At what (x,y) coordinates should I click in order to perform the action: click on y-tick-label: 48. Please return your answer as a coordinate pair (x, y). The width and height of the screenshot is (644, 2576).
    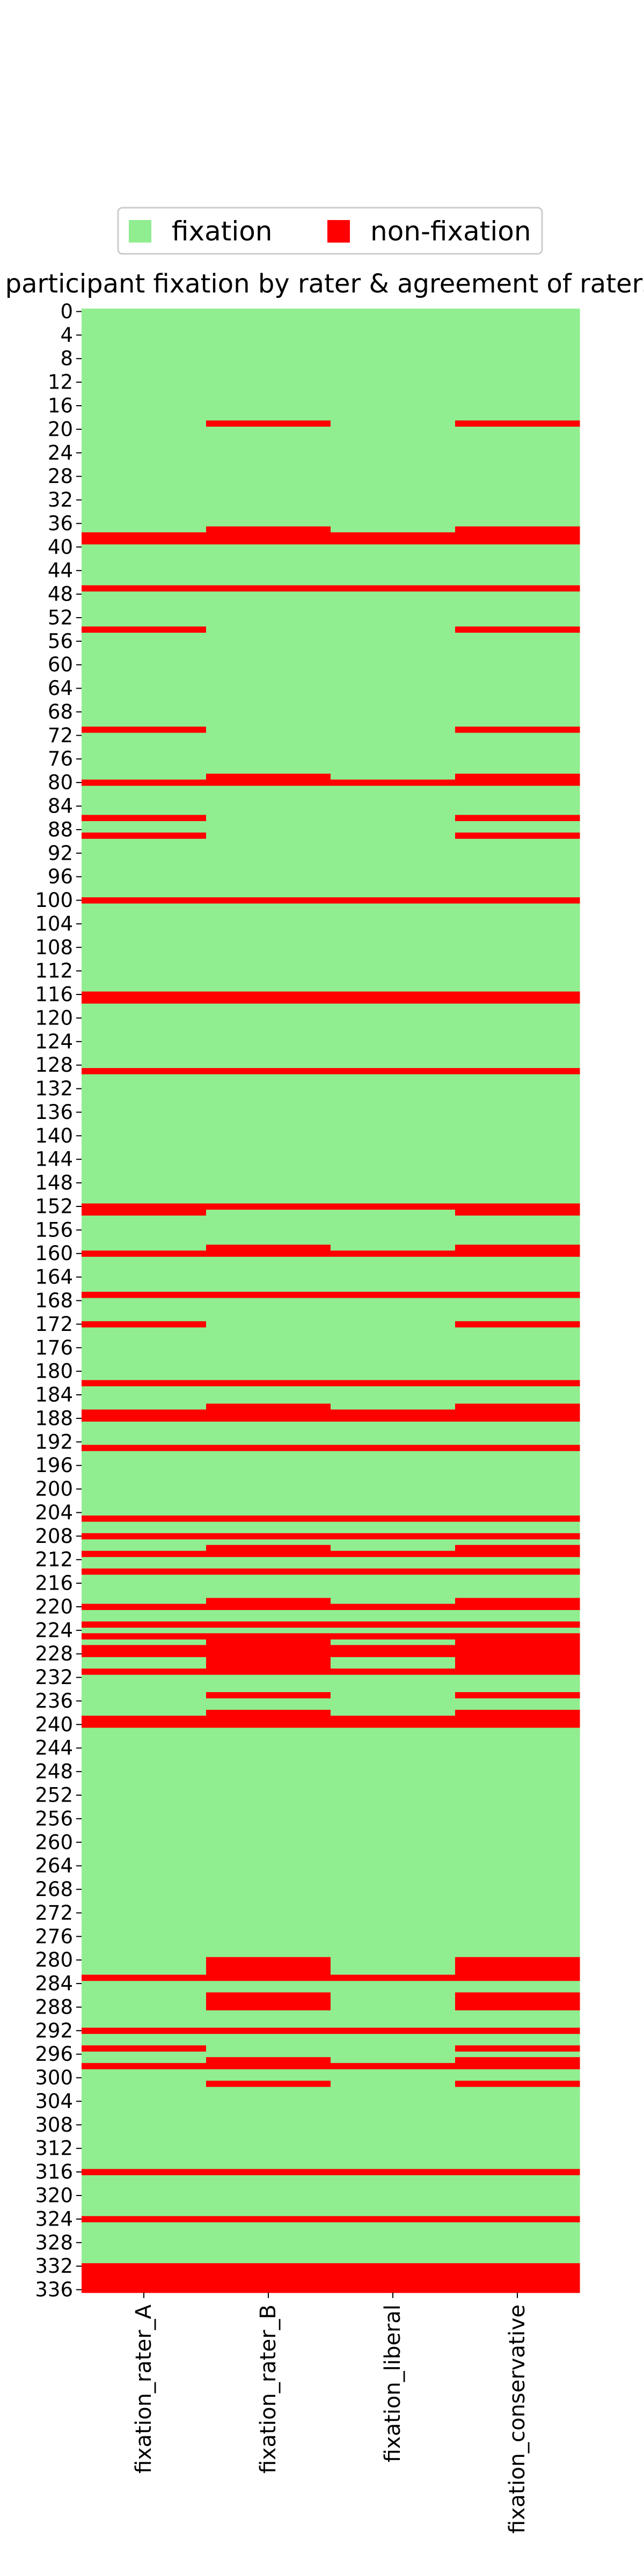
    Looking at the image, I should click on (60, 594).